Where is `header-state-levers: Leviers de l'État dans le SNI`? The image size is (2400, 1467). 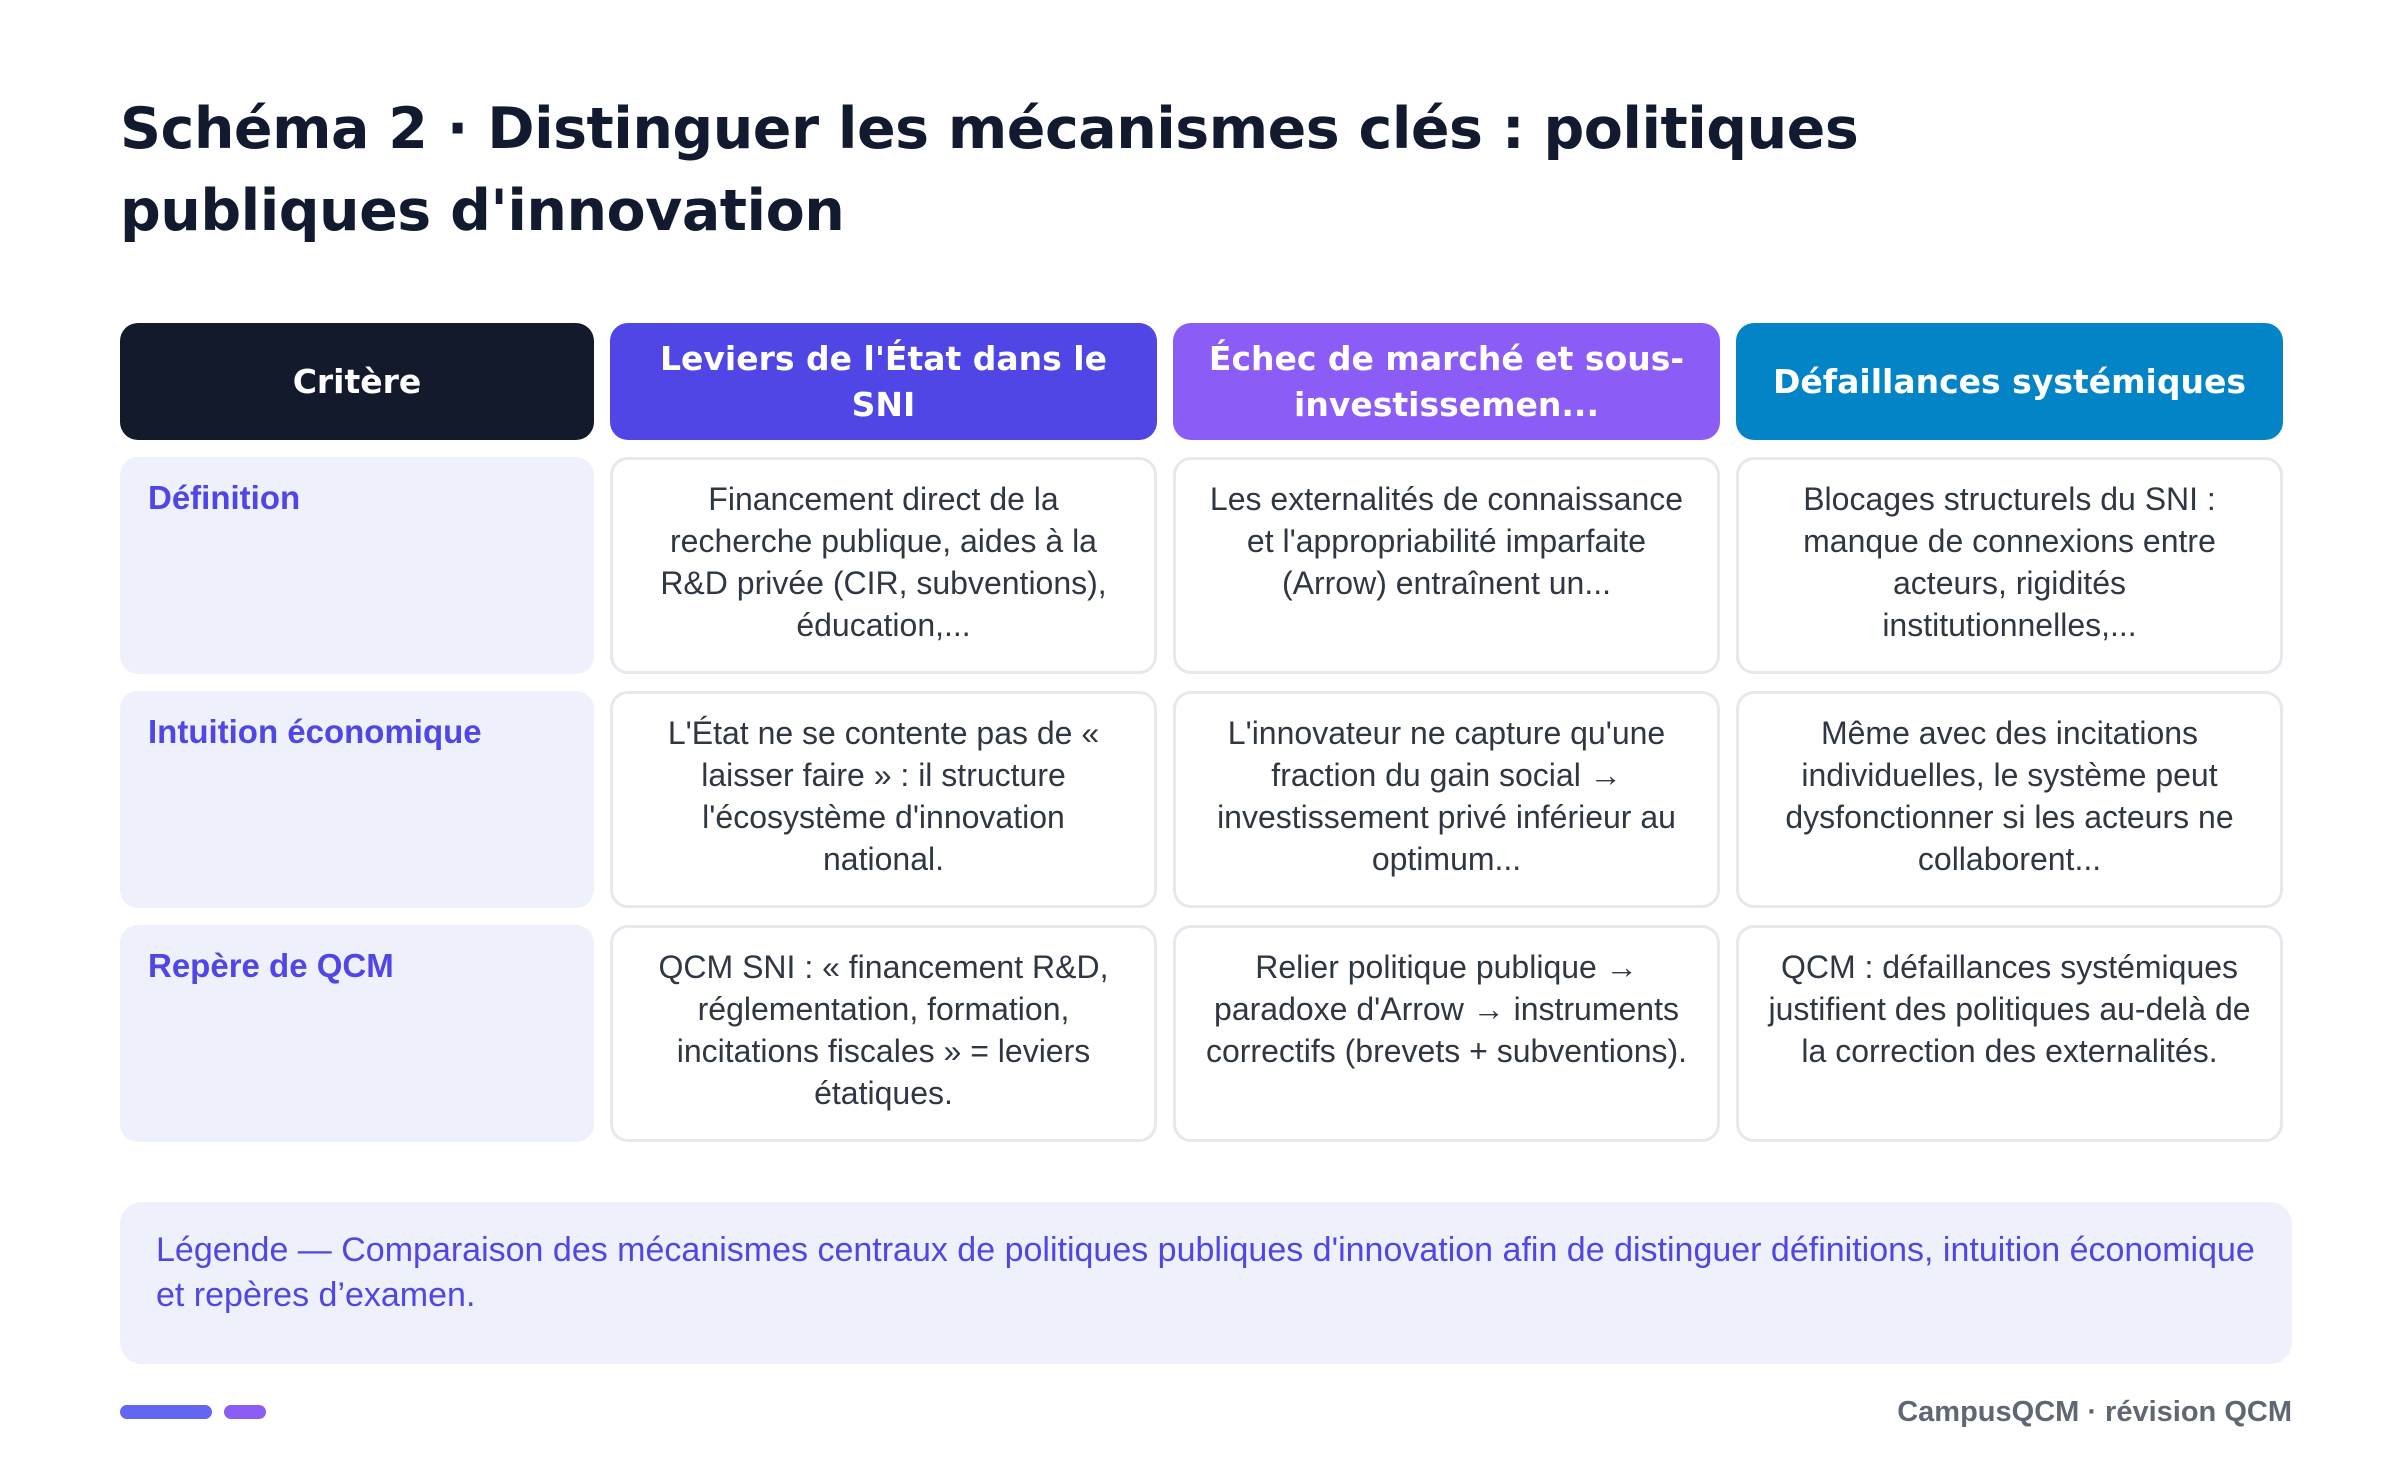 header-state-levers: Leviers de l'État dans le SNI is located at coordinates (883, 381).